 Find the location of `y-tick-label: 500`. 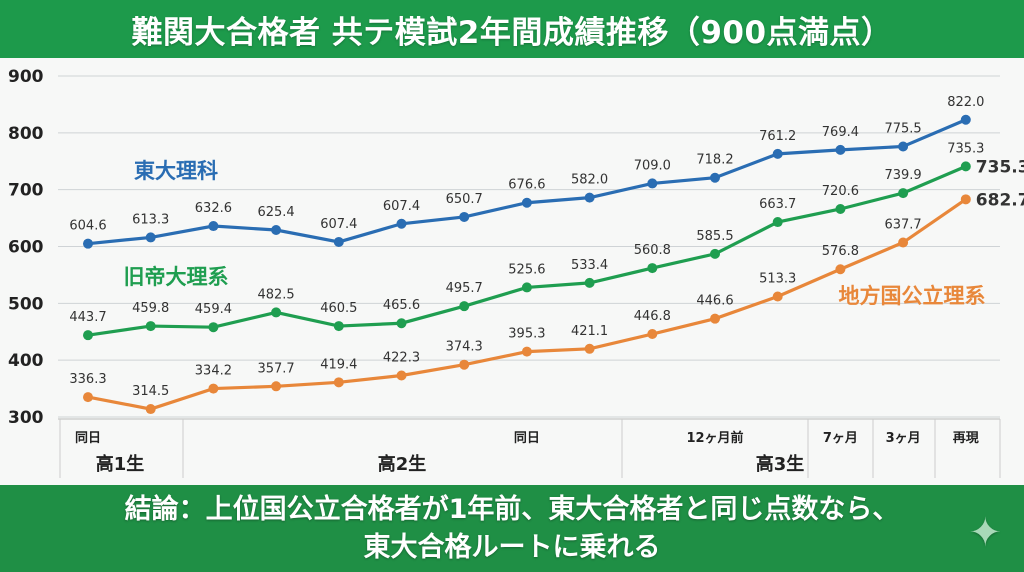

y-tick-label: 500 is located at coordinates (26, 304).